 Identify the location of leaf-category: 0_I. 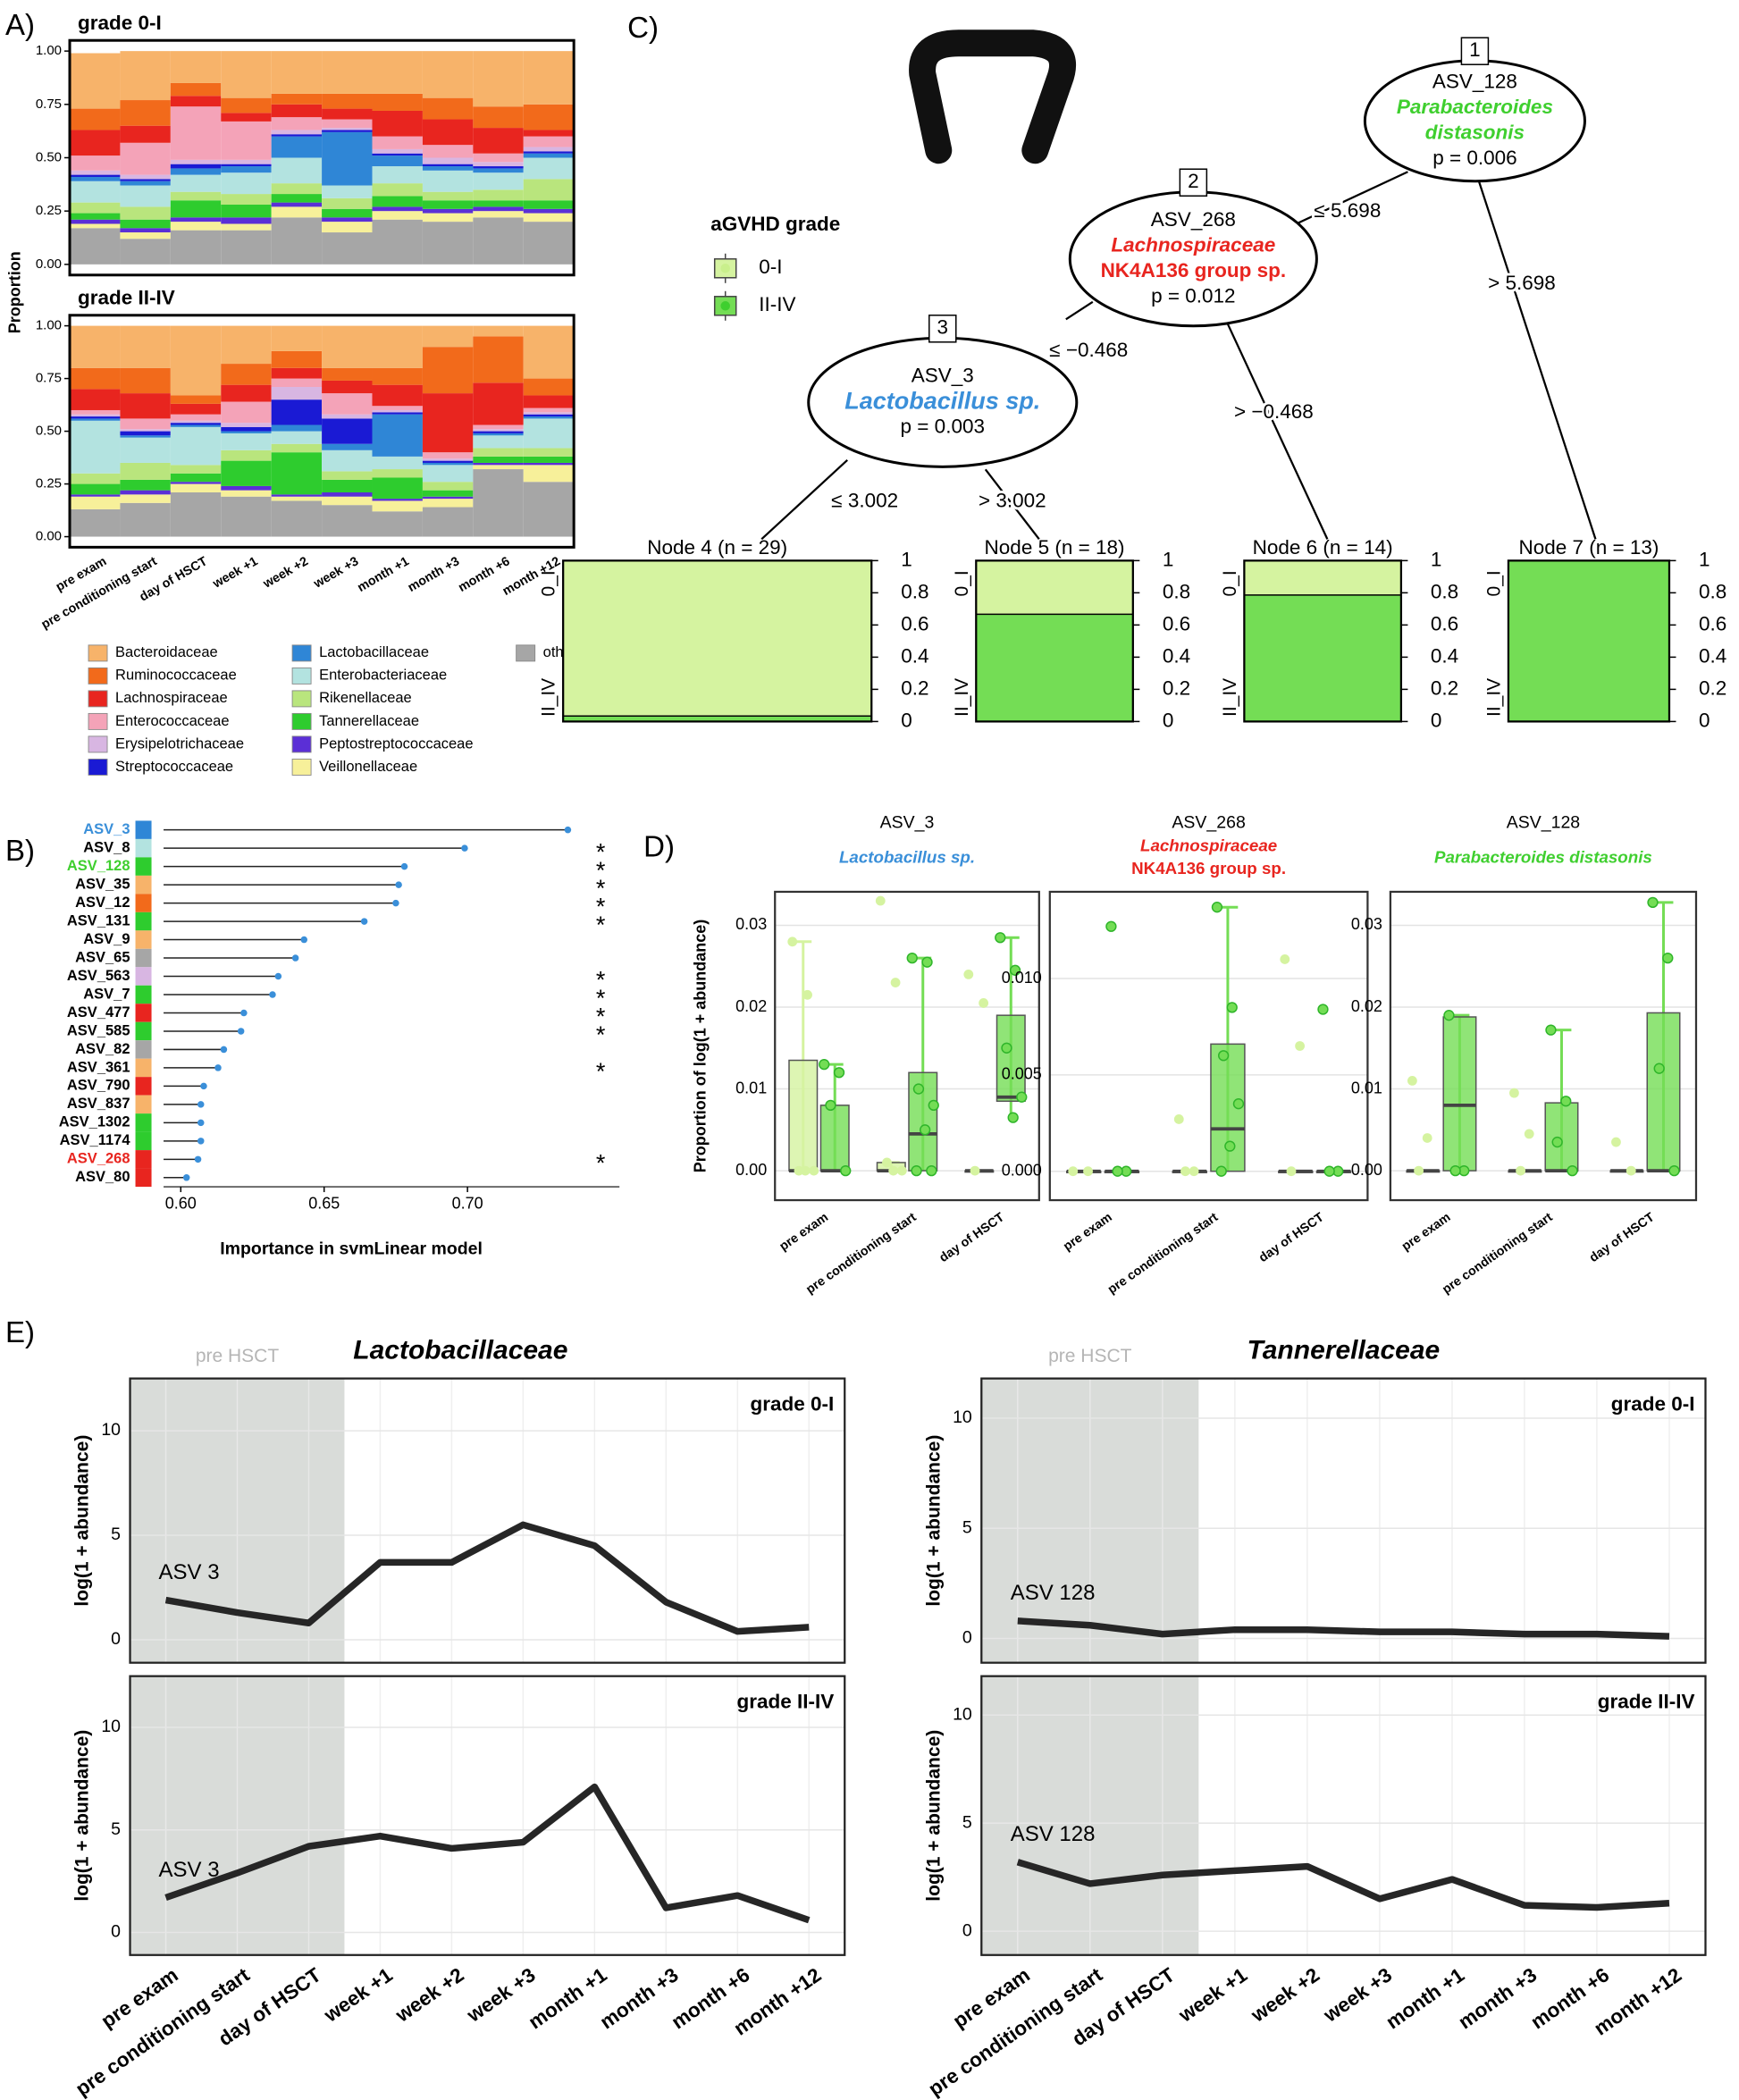
(1230, 583).